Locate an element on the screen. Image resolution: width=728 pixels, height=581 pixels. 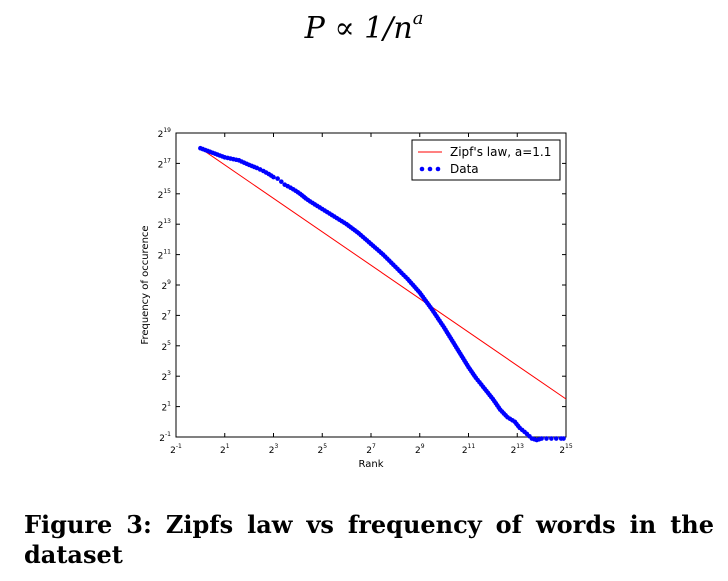
x-tick-label: 211 is located at coordinates (469, 449).